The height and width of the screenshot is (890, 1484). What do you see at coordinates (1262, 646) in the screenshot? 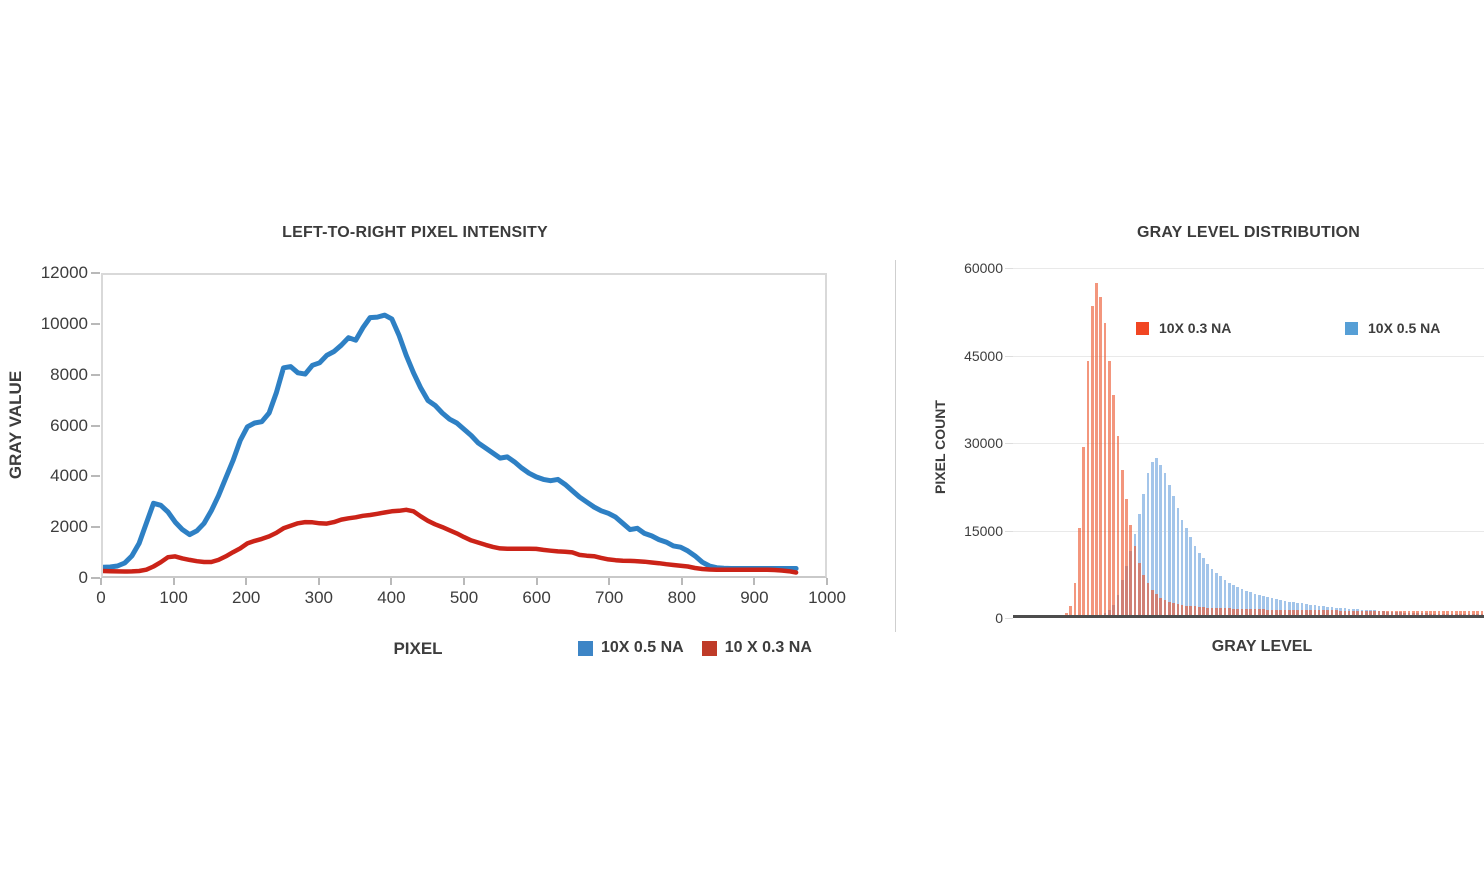
I see `histogram-x-label: GRAY LEVEL` at bounding box center [1262, 646].